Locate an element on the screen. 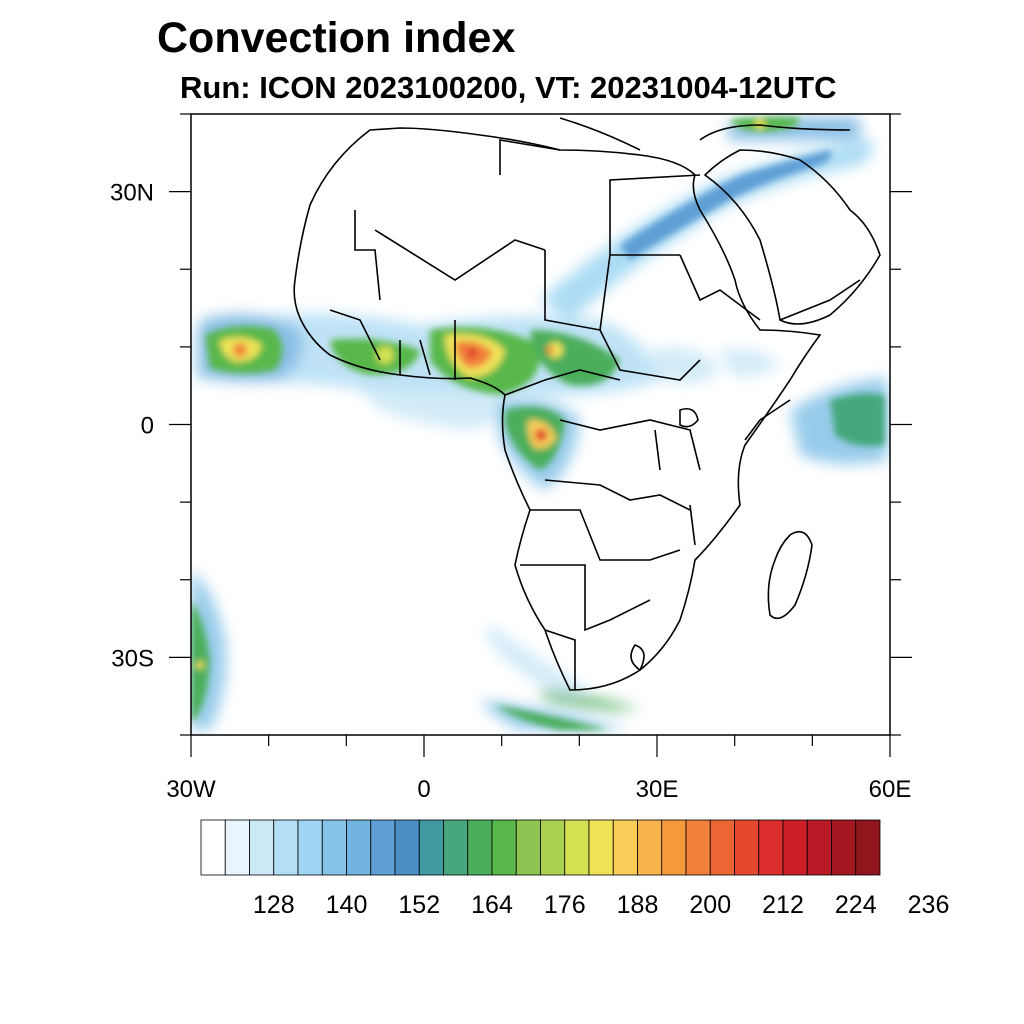  lat-tick-label: 0 is located at coordinates (147, 426).